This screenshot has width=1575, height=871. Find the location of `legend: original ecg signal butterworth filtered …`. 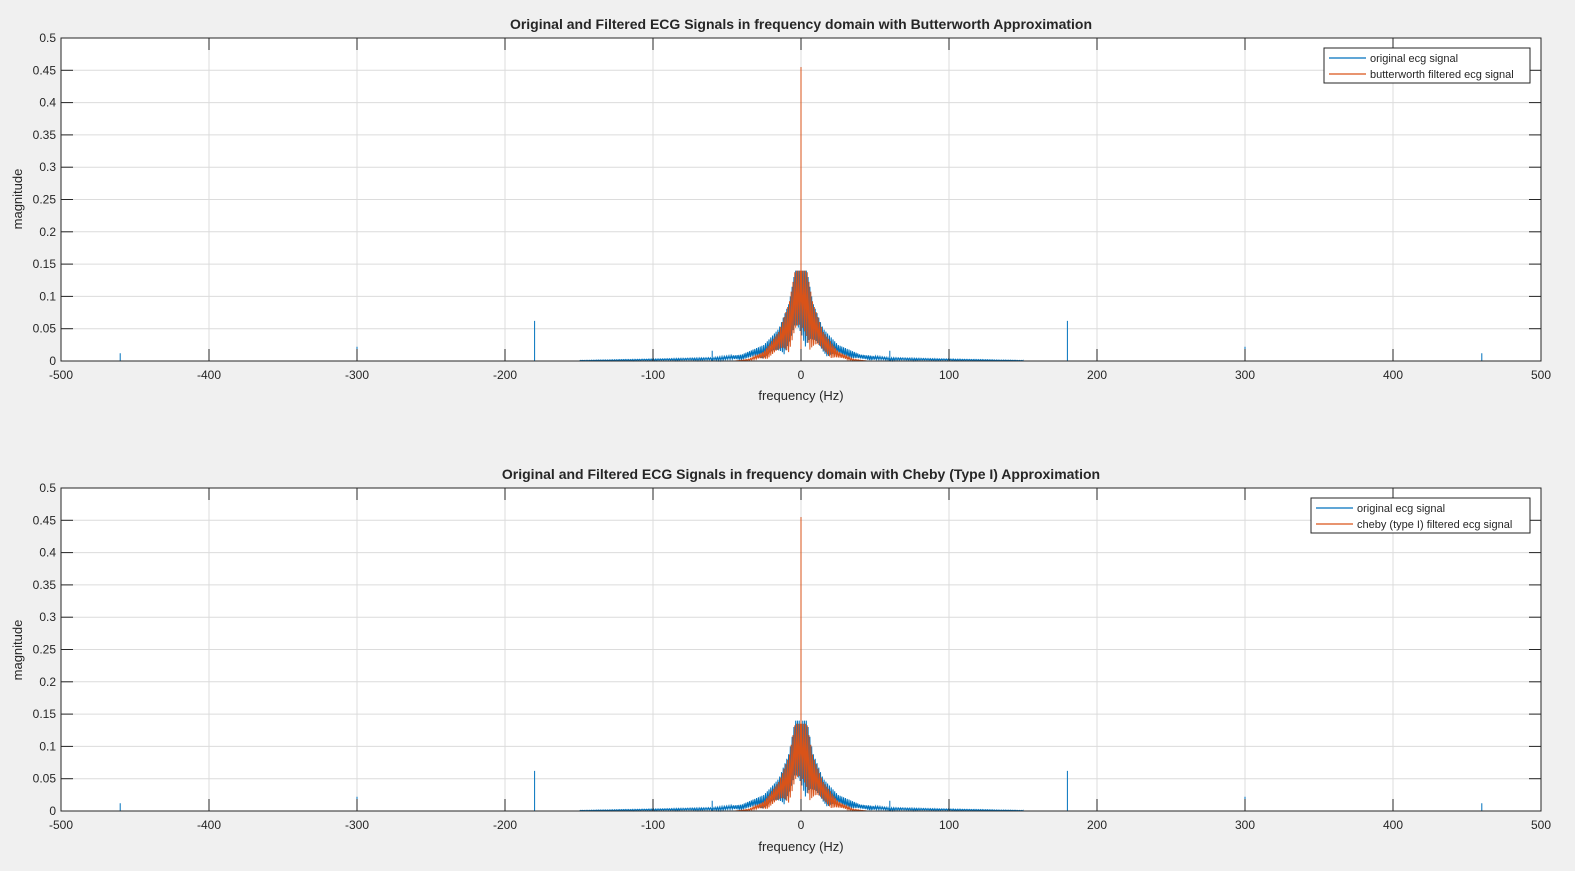

legend: original ecg signal butterworth filtered … is located at coordinates (1427, 65).